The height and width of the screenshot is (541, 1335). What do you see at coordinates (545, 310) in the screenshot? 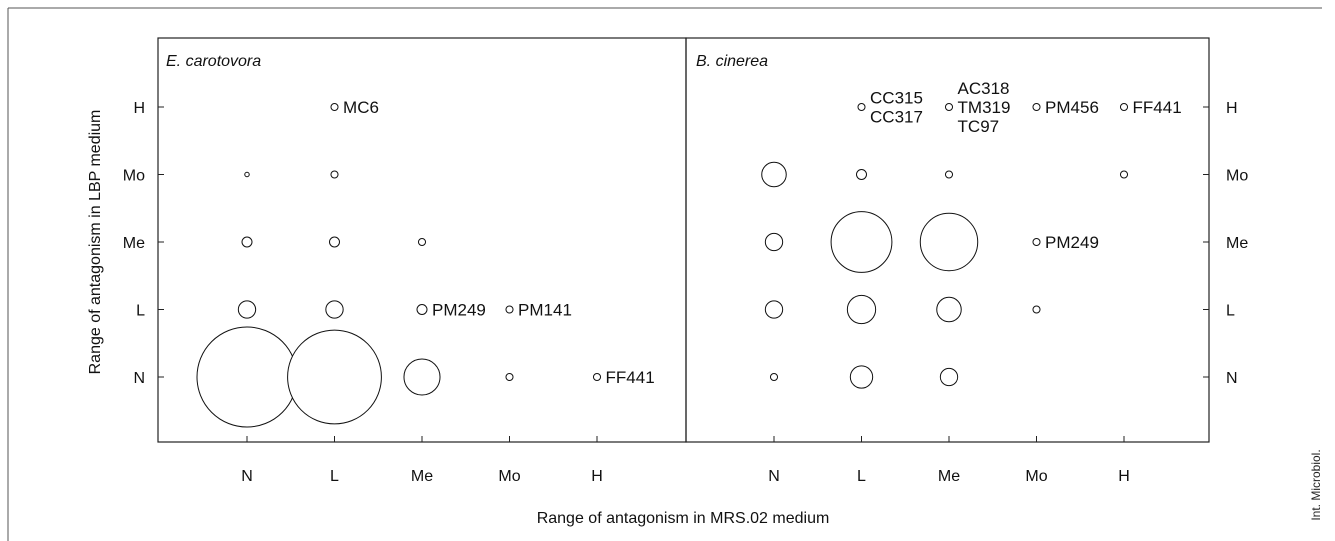
I see `data-label: PM141` at bounding box center [545, 310].